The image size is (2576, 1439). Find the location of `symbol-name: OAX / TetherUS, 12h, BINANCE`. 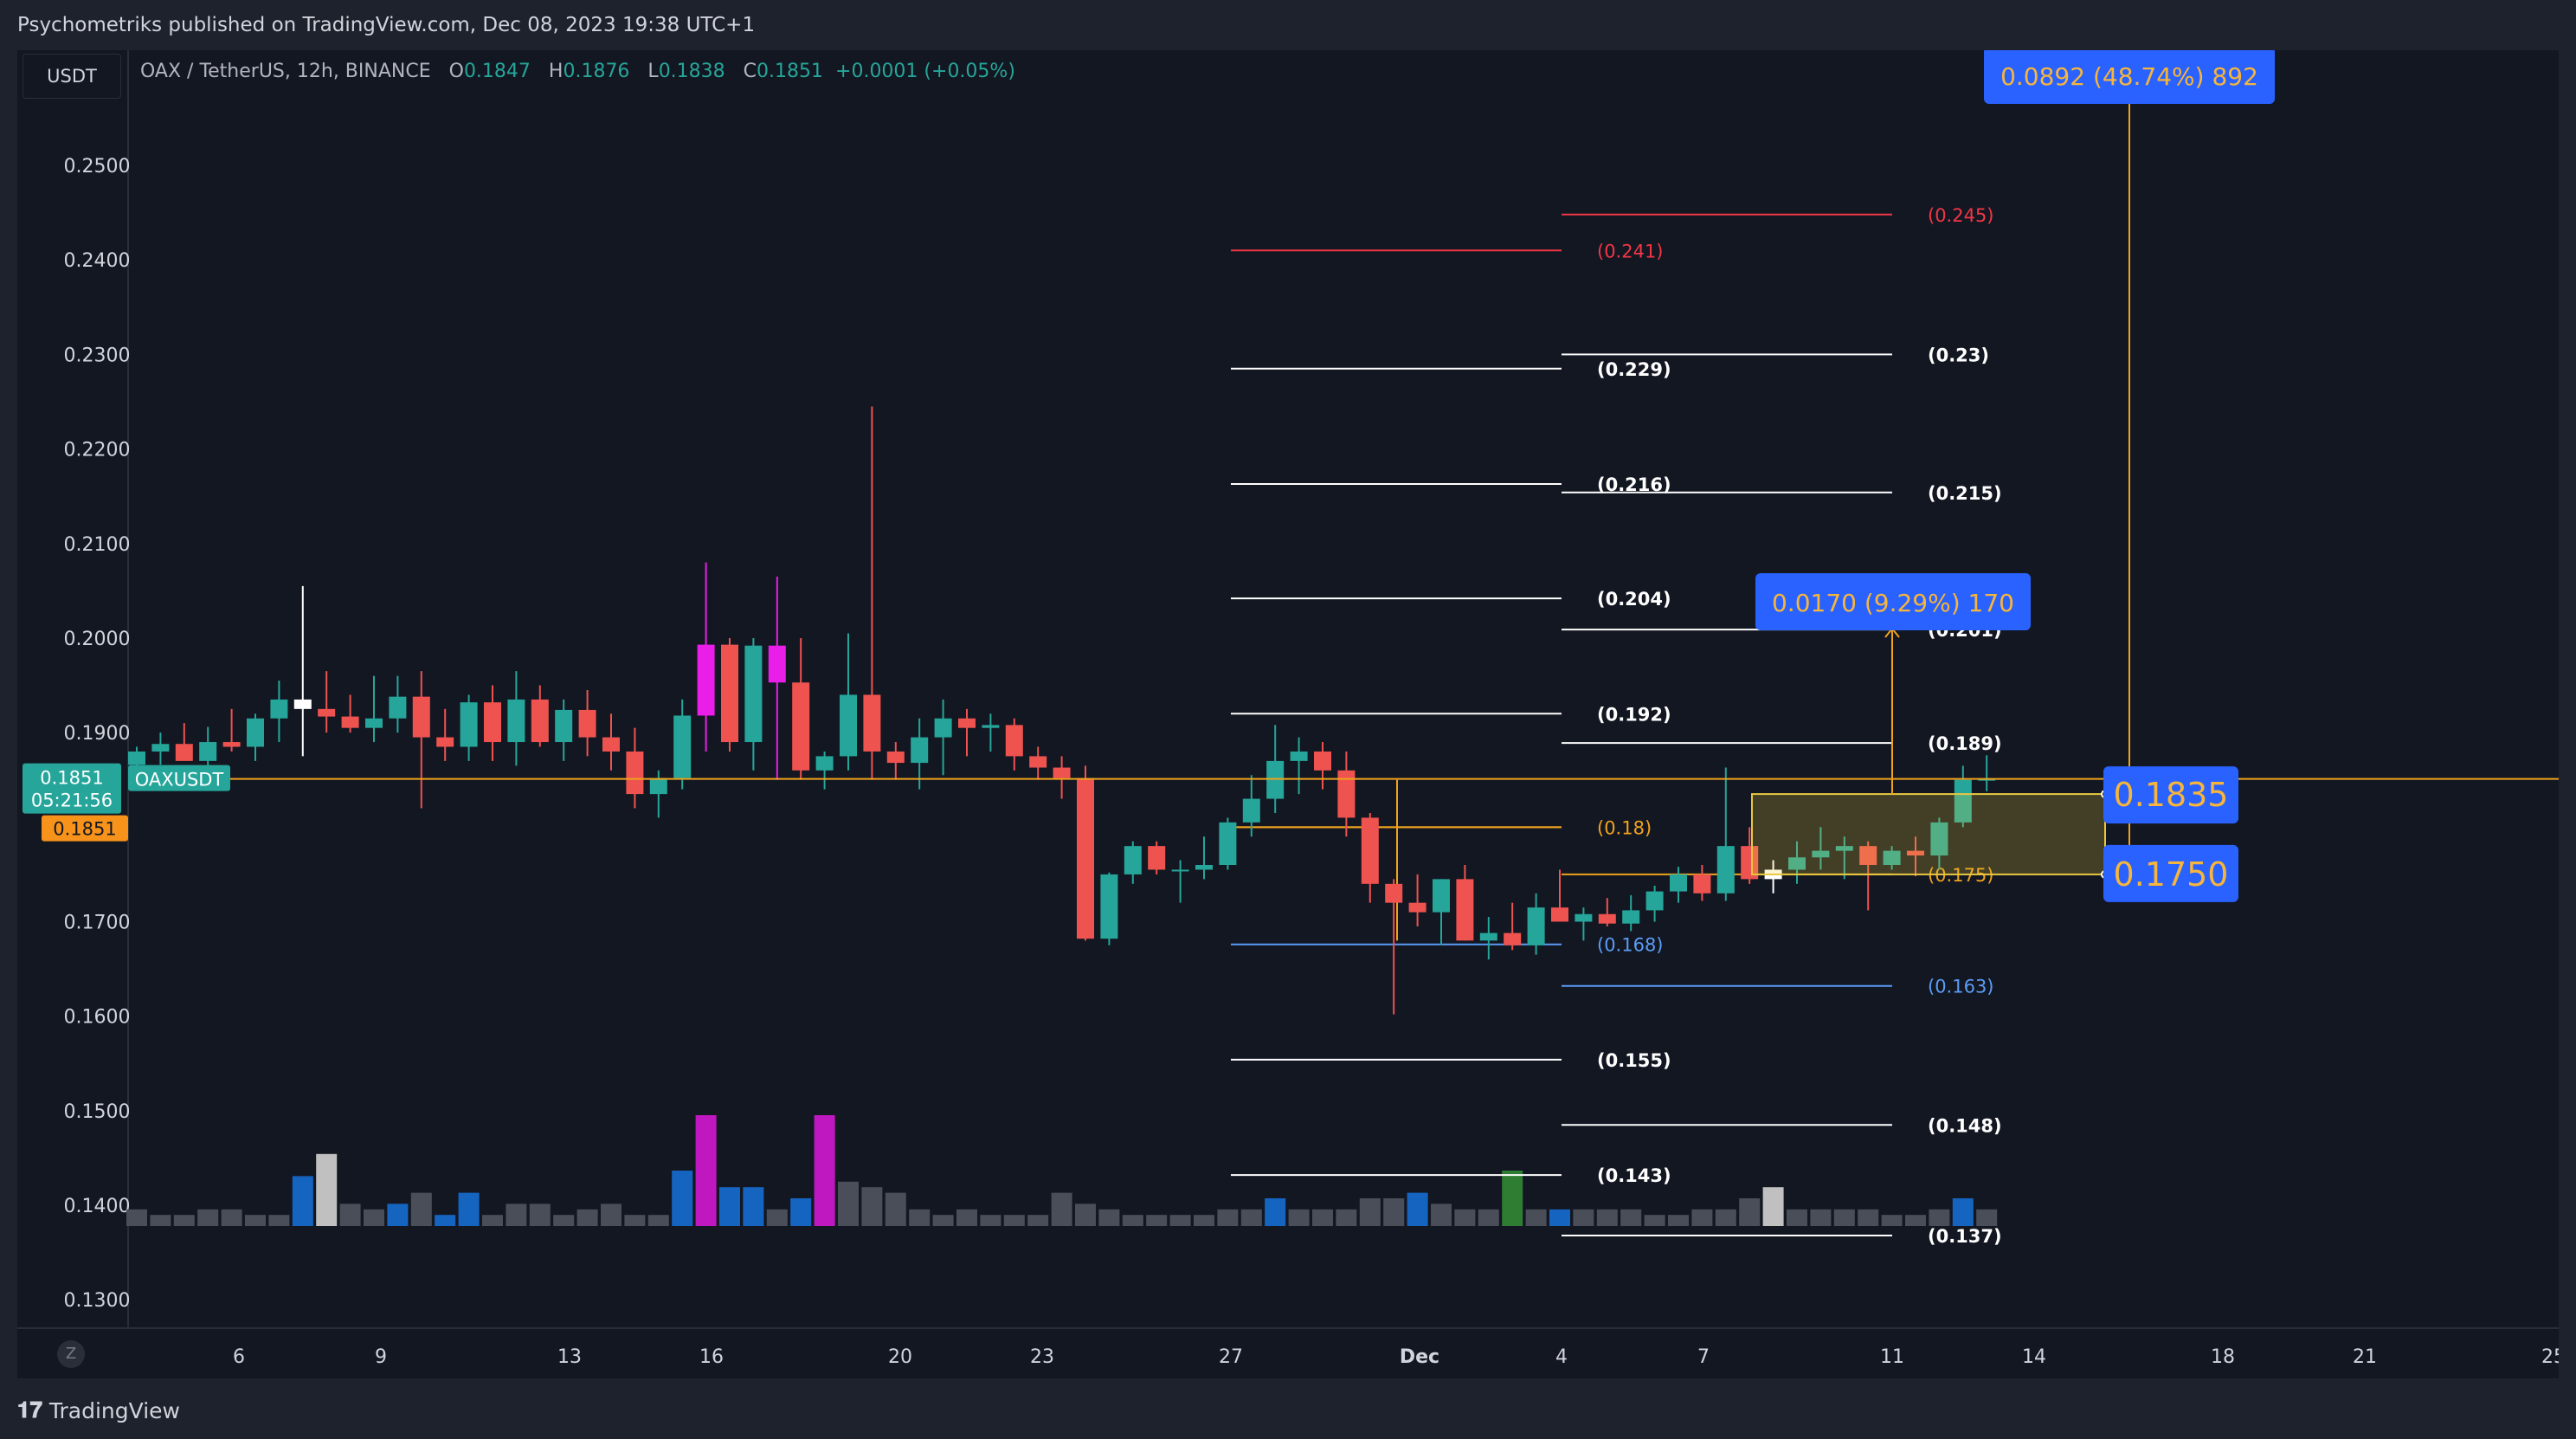

symbol-name: OAX / TetherUS, 12h, BINANCE is located at coordinates (285, 71).